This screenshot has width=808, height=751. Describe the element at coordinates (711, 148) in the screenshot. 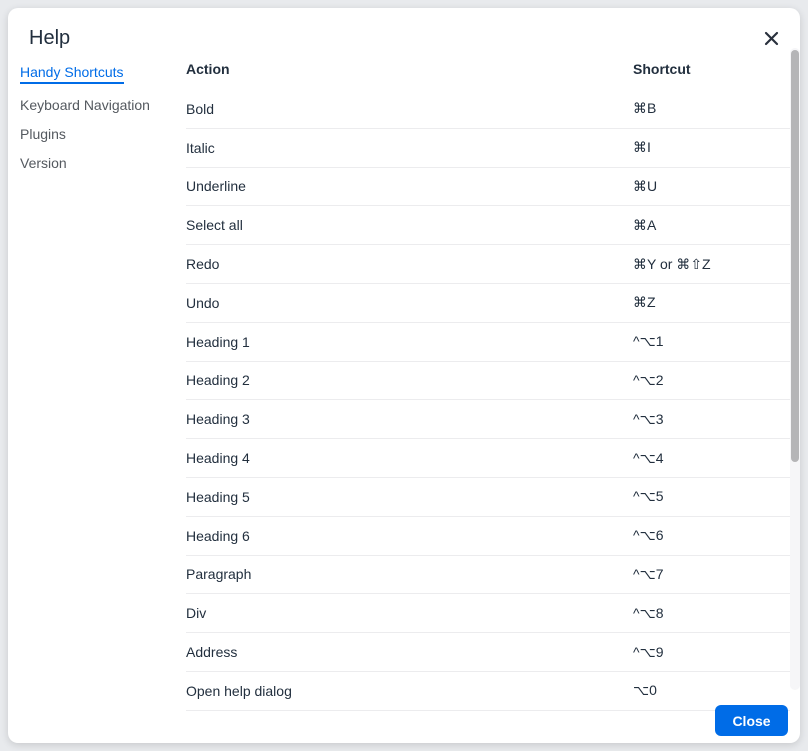

I see `shortcut-cell: ⌘I` at that location.